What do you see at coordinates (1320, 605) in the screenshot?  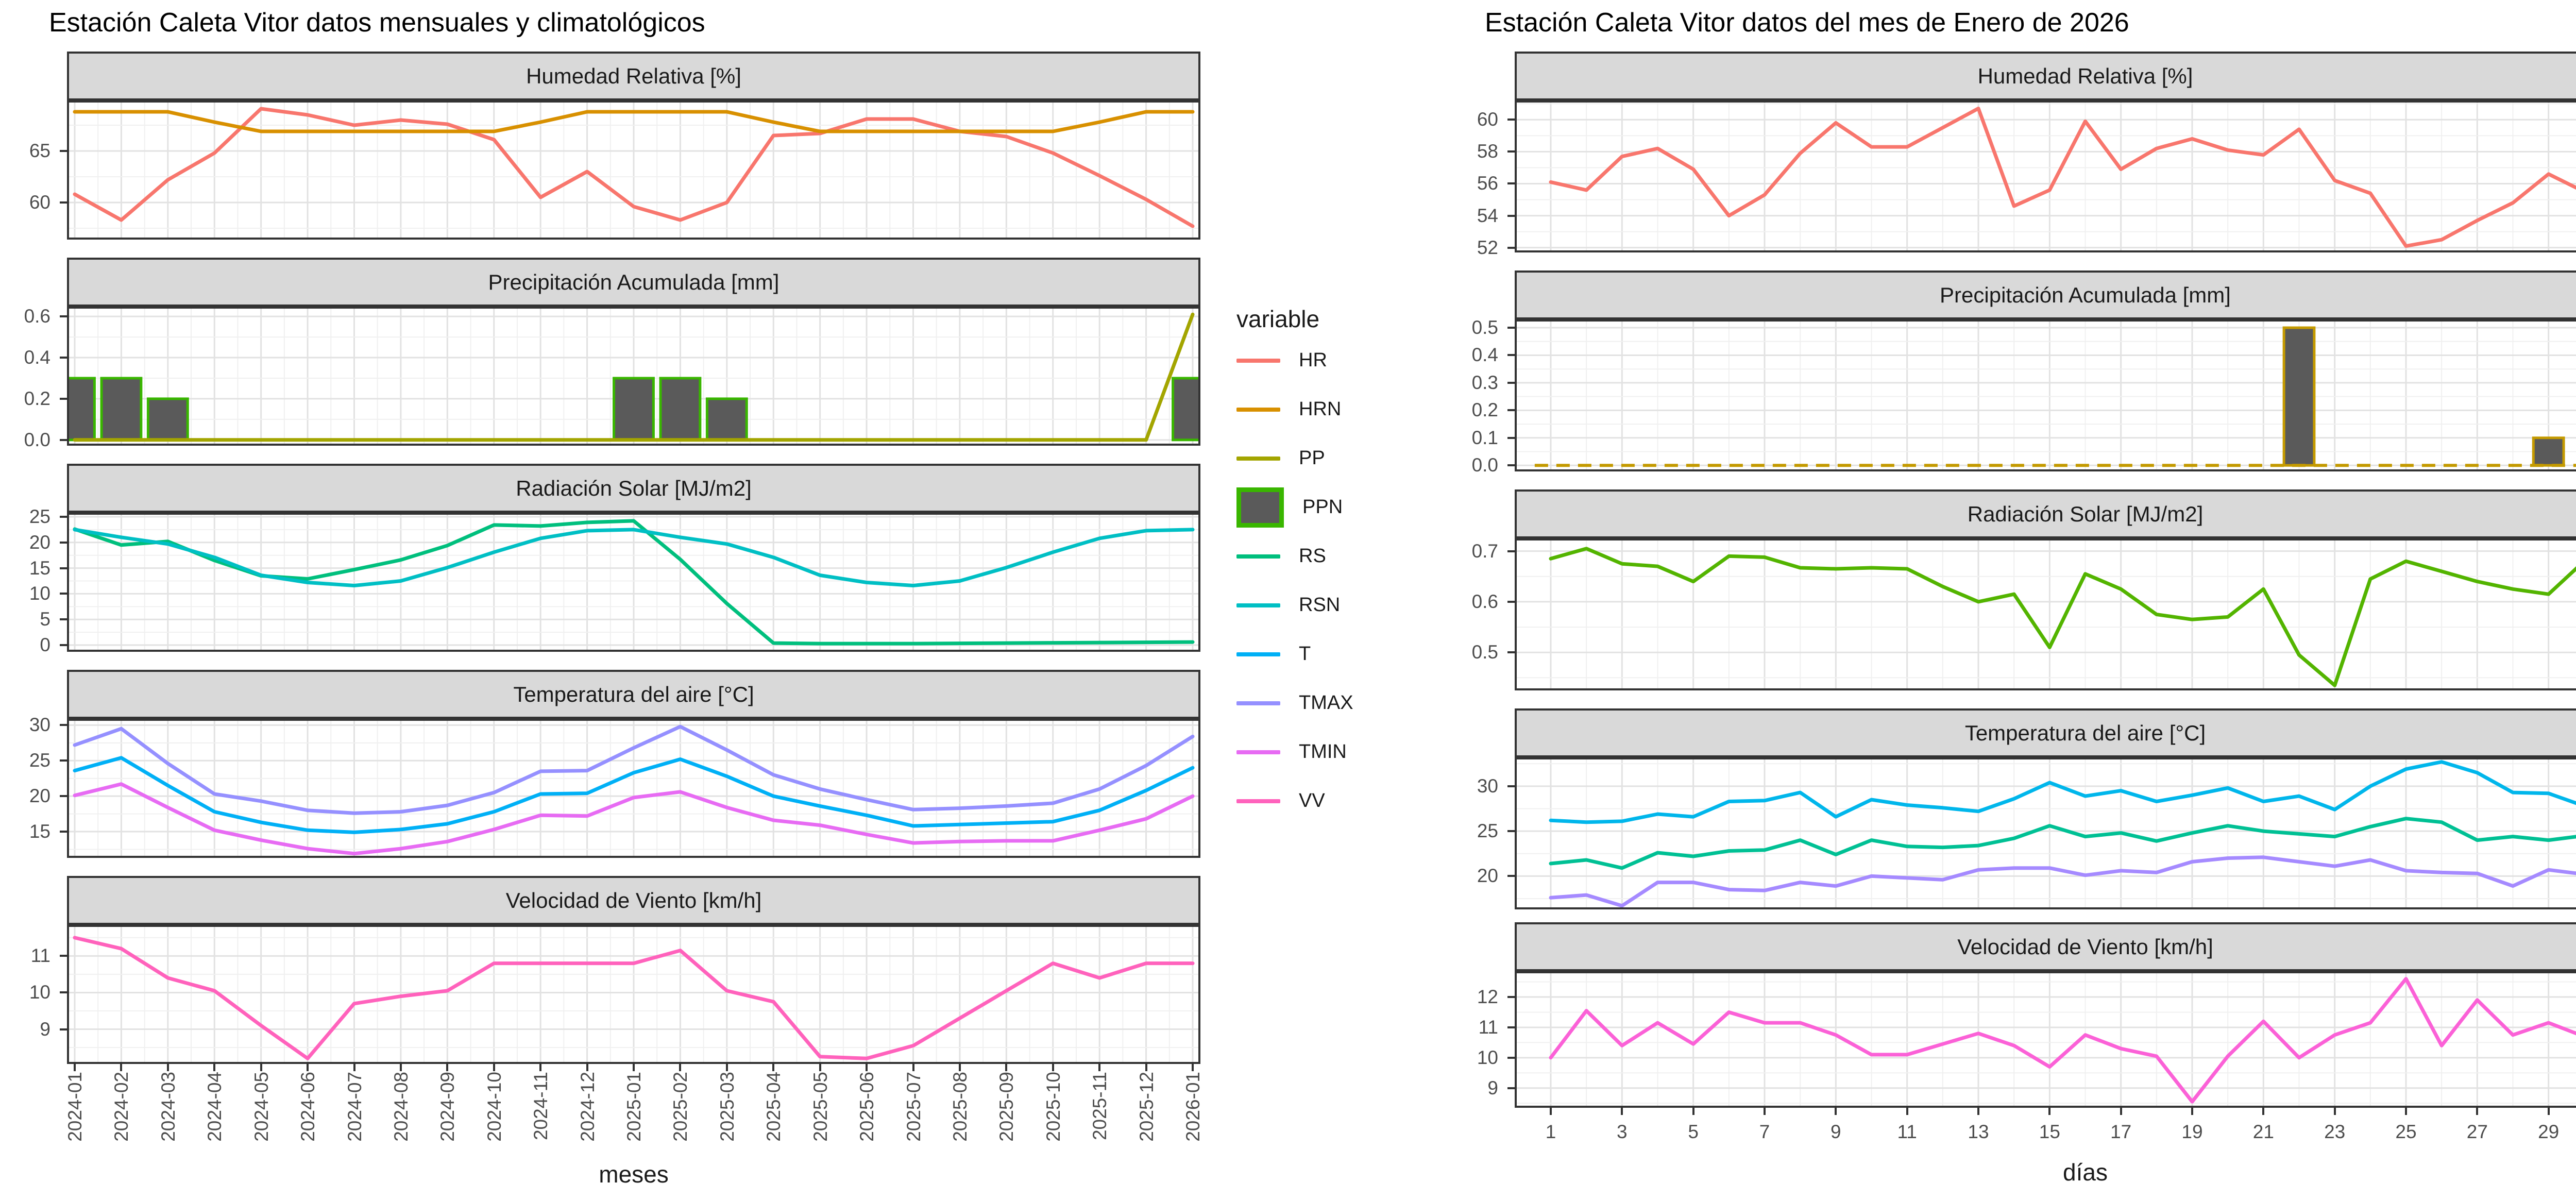 I see `legend-label-RSN: RSN` at bounding box center [1320, 605].